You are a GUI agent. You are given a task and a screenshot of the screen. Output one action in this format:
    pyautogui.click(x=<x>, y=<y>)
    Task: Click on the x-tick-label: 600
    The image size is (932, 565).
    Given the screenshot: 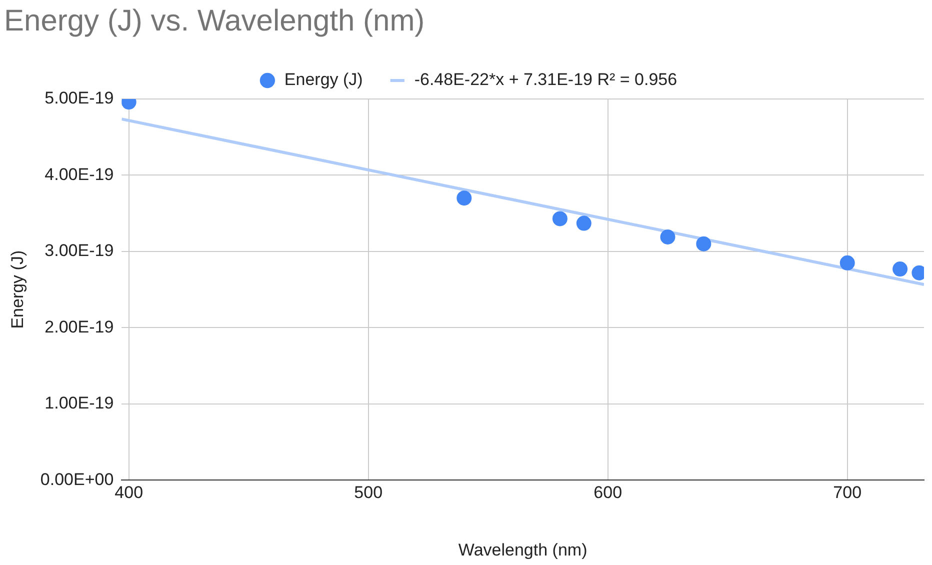 What is the action you would take?
    pyautogui.click(x=608, y=492)
    